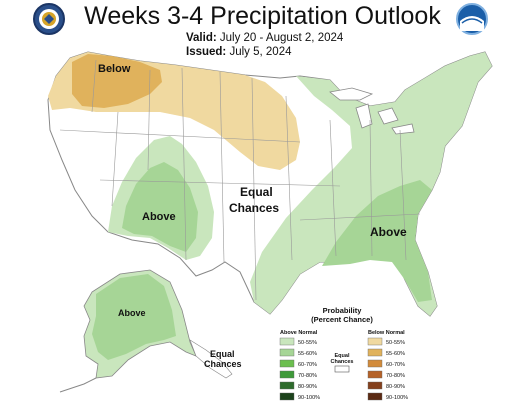 Image resolution: width=525 pixels, height=405 pixels. What do you see at coordinates (395, 343) in the screenshot?
I see `legend-below-label: 50-55%` at bounding box center [395, 343].